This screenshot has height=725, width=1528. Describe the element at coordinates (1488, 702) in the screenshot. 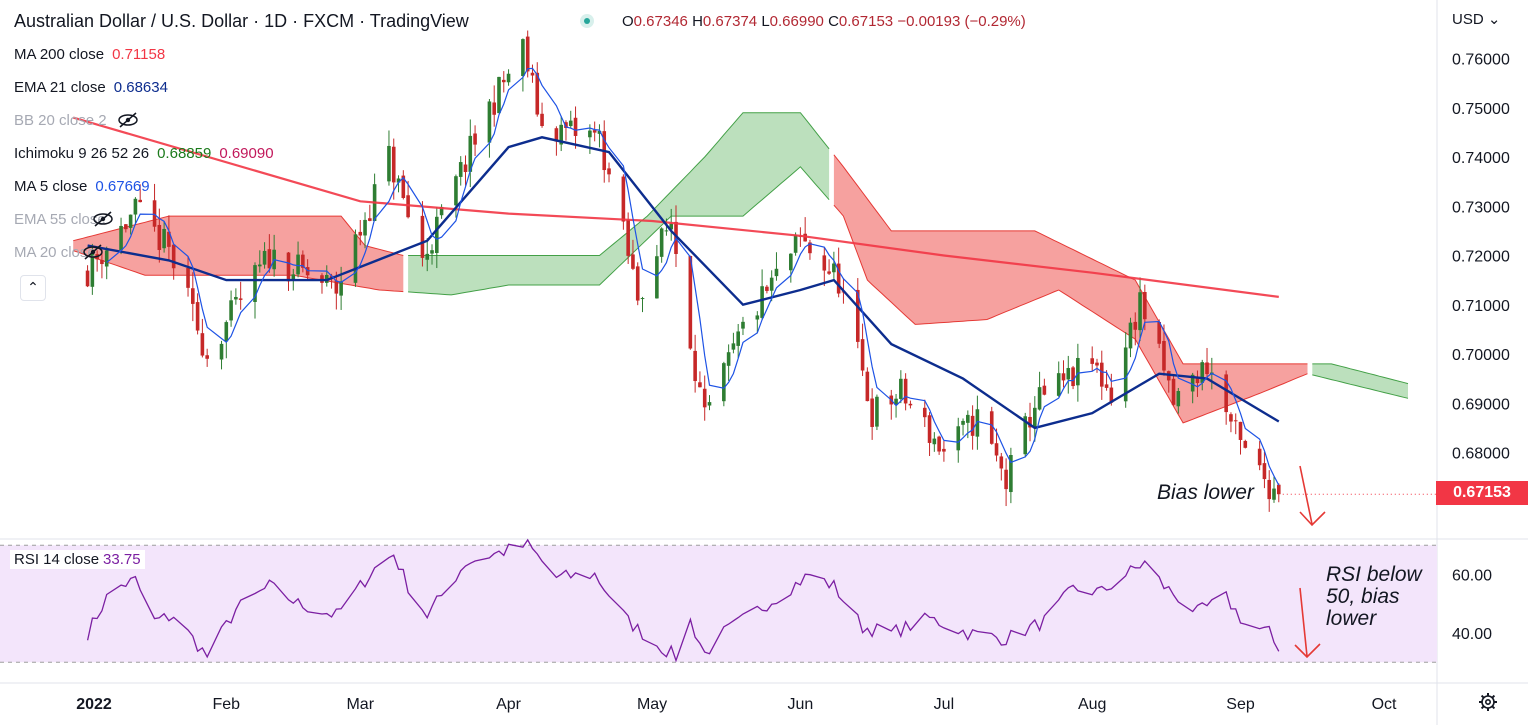

I see `settings-gear-icon` at that location.